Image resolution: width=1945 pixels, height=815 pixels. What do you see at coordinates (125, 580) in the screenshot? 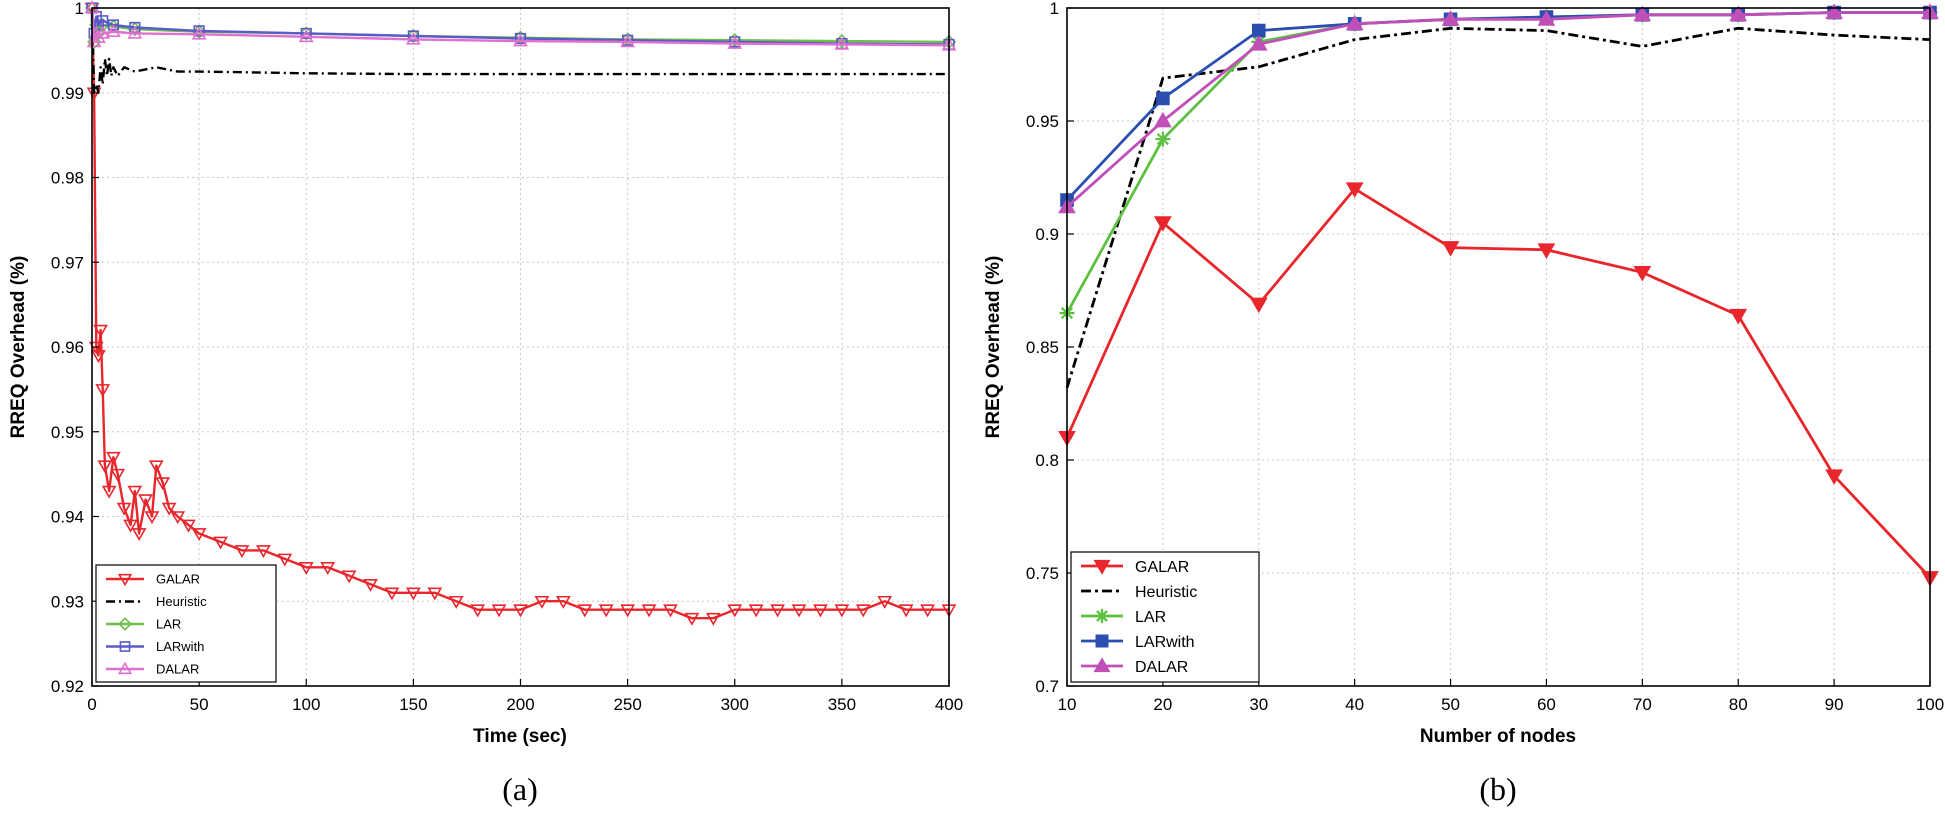
I see `panel-a-legend-galar-marker` at bounding box center [125, 580].